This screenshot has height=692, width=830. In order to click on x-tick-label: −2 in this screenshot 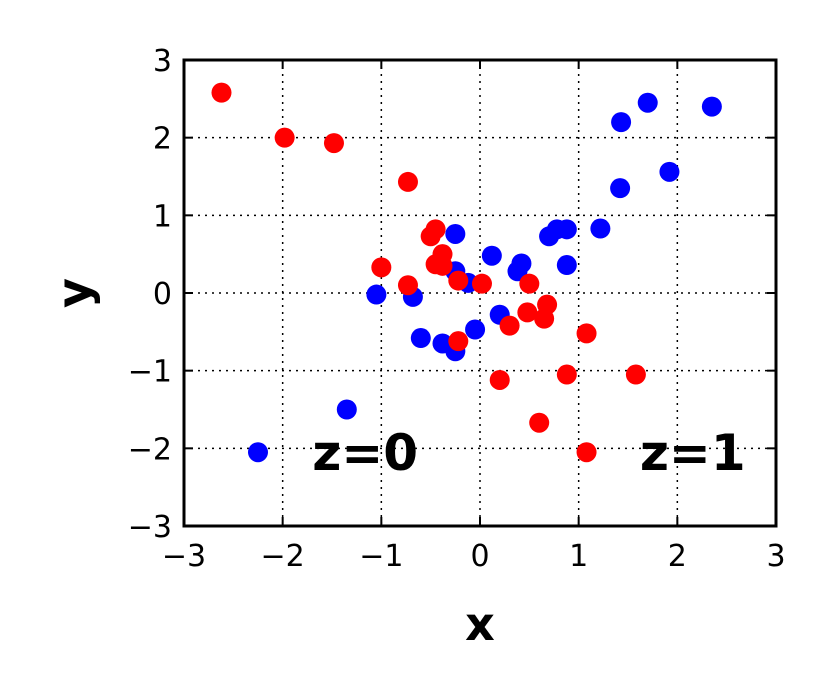, I will do `click(283, 556)`.